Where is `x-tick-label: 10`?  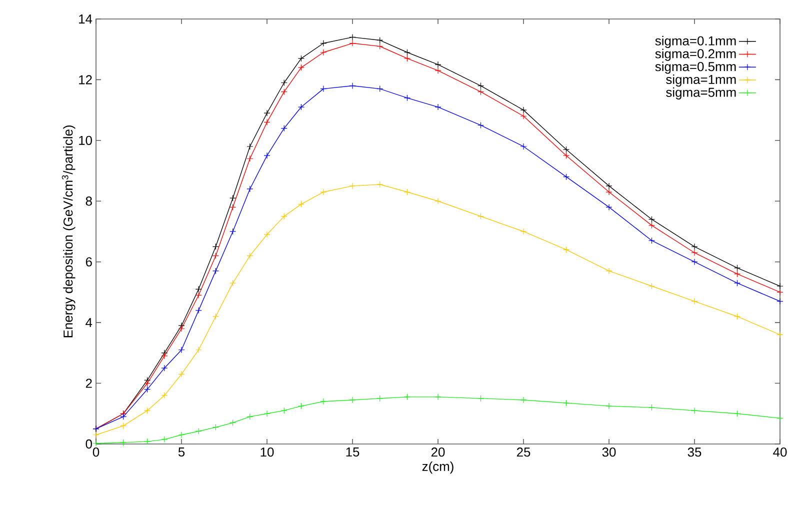 x-tick-label: 10 is located at coordinates (267, 452).